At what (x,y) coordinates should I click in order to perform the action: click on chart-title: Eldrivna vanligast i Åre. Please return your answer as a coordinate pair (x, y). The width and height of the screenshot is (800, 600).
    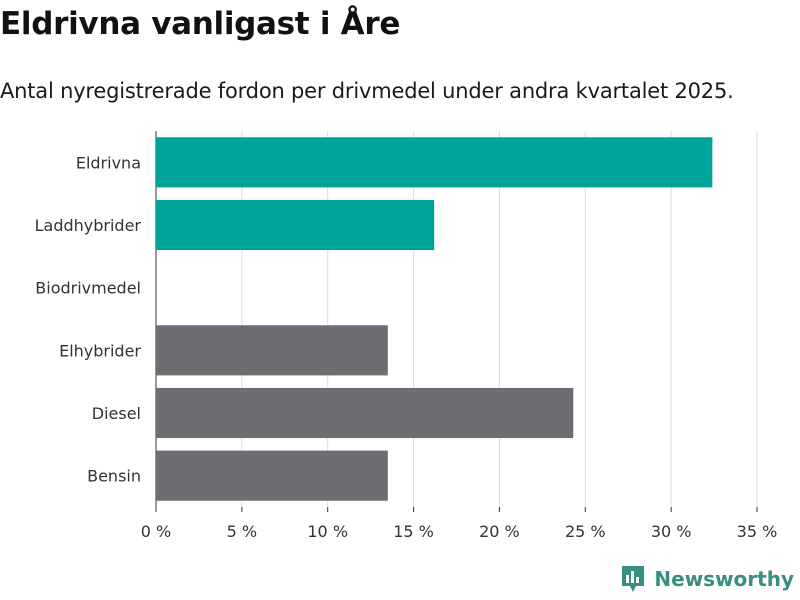
    Looking at the image, I should click on (200, 24).